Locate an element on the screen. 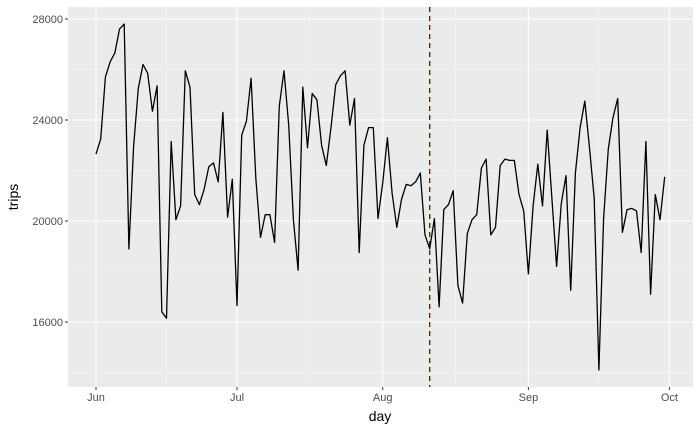 Image resolution: width=700 pixels, height=432 pixels. x-tick-label: Oct is located at coordinates (669, 398).